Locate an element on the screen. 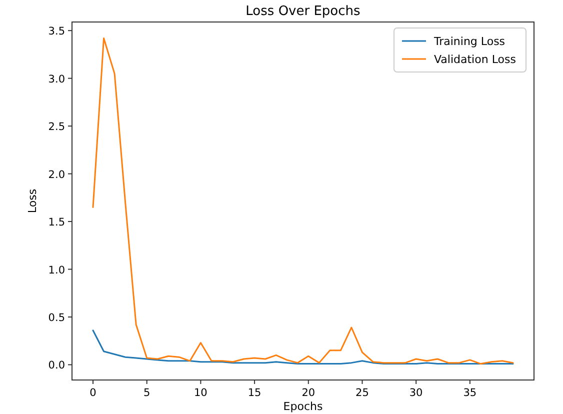  x-tick-label: 5 is located at coordinates (147, 393).